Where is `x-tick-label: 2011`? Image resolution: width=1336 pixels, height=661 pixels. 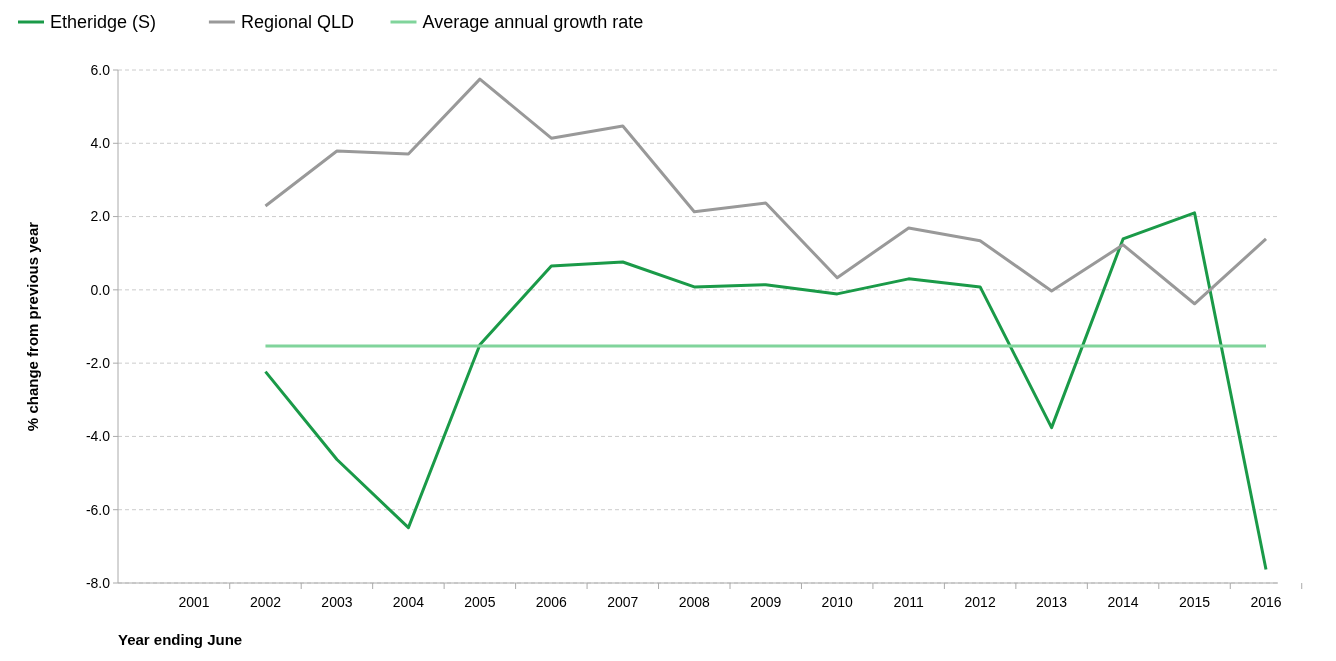
x-tick-label: 2011 is located at coordinates (908, 602).